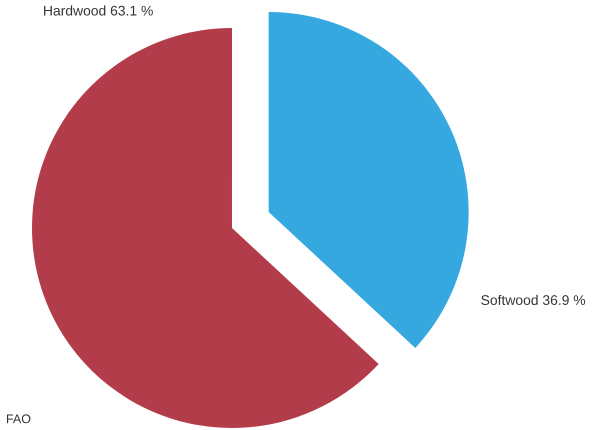 The height and width of the screenshot is (430, 595). Describe the element at coordinates (533, 300) in the screenshot. I see `slice-label: Softwood 36.9 %` at that location.